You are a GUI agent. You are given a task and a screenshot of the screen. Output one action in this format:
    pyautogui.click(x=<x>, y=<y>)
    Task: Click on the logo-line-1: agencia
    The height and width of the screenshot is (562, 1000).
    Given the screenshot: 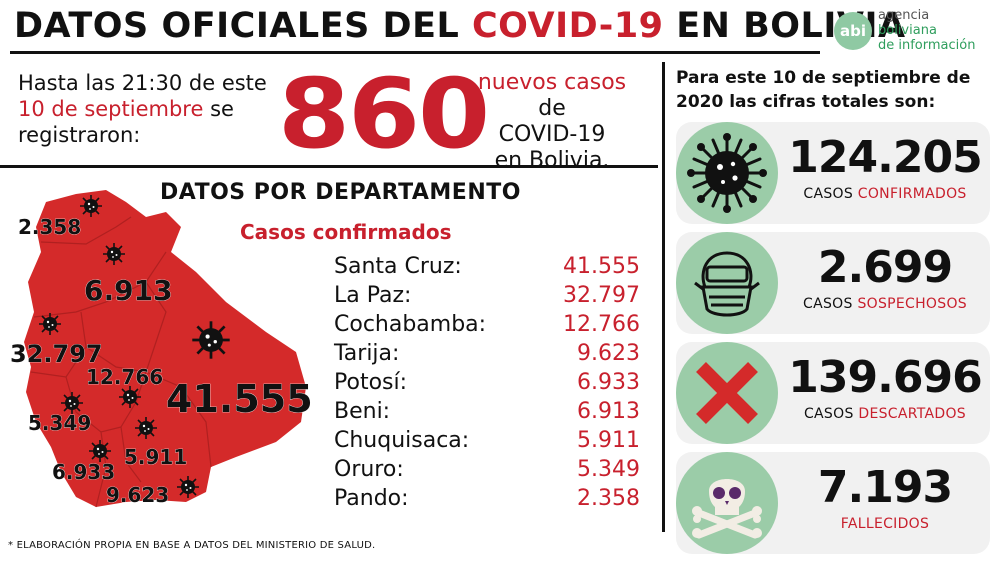 What is the action you would take?
    pyautogui.click(x=904, y=15)
    